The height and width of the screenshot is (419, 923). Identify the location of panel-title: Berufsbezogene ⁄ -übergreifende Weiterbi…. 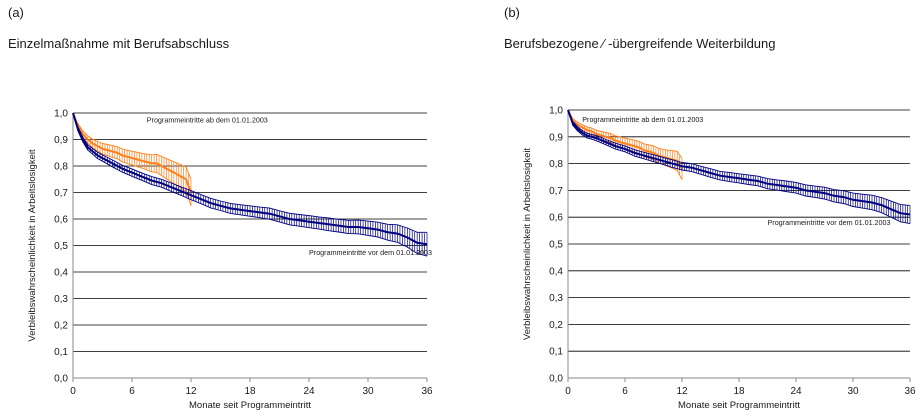
(640, 43).